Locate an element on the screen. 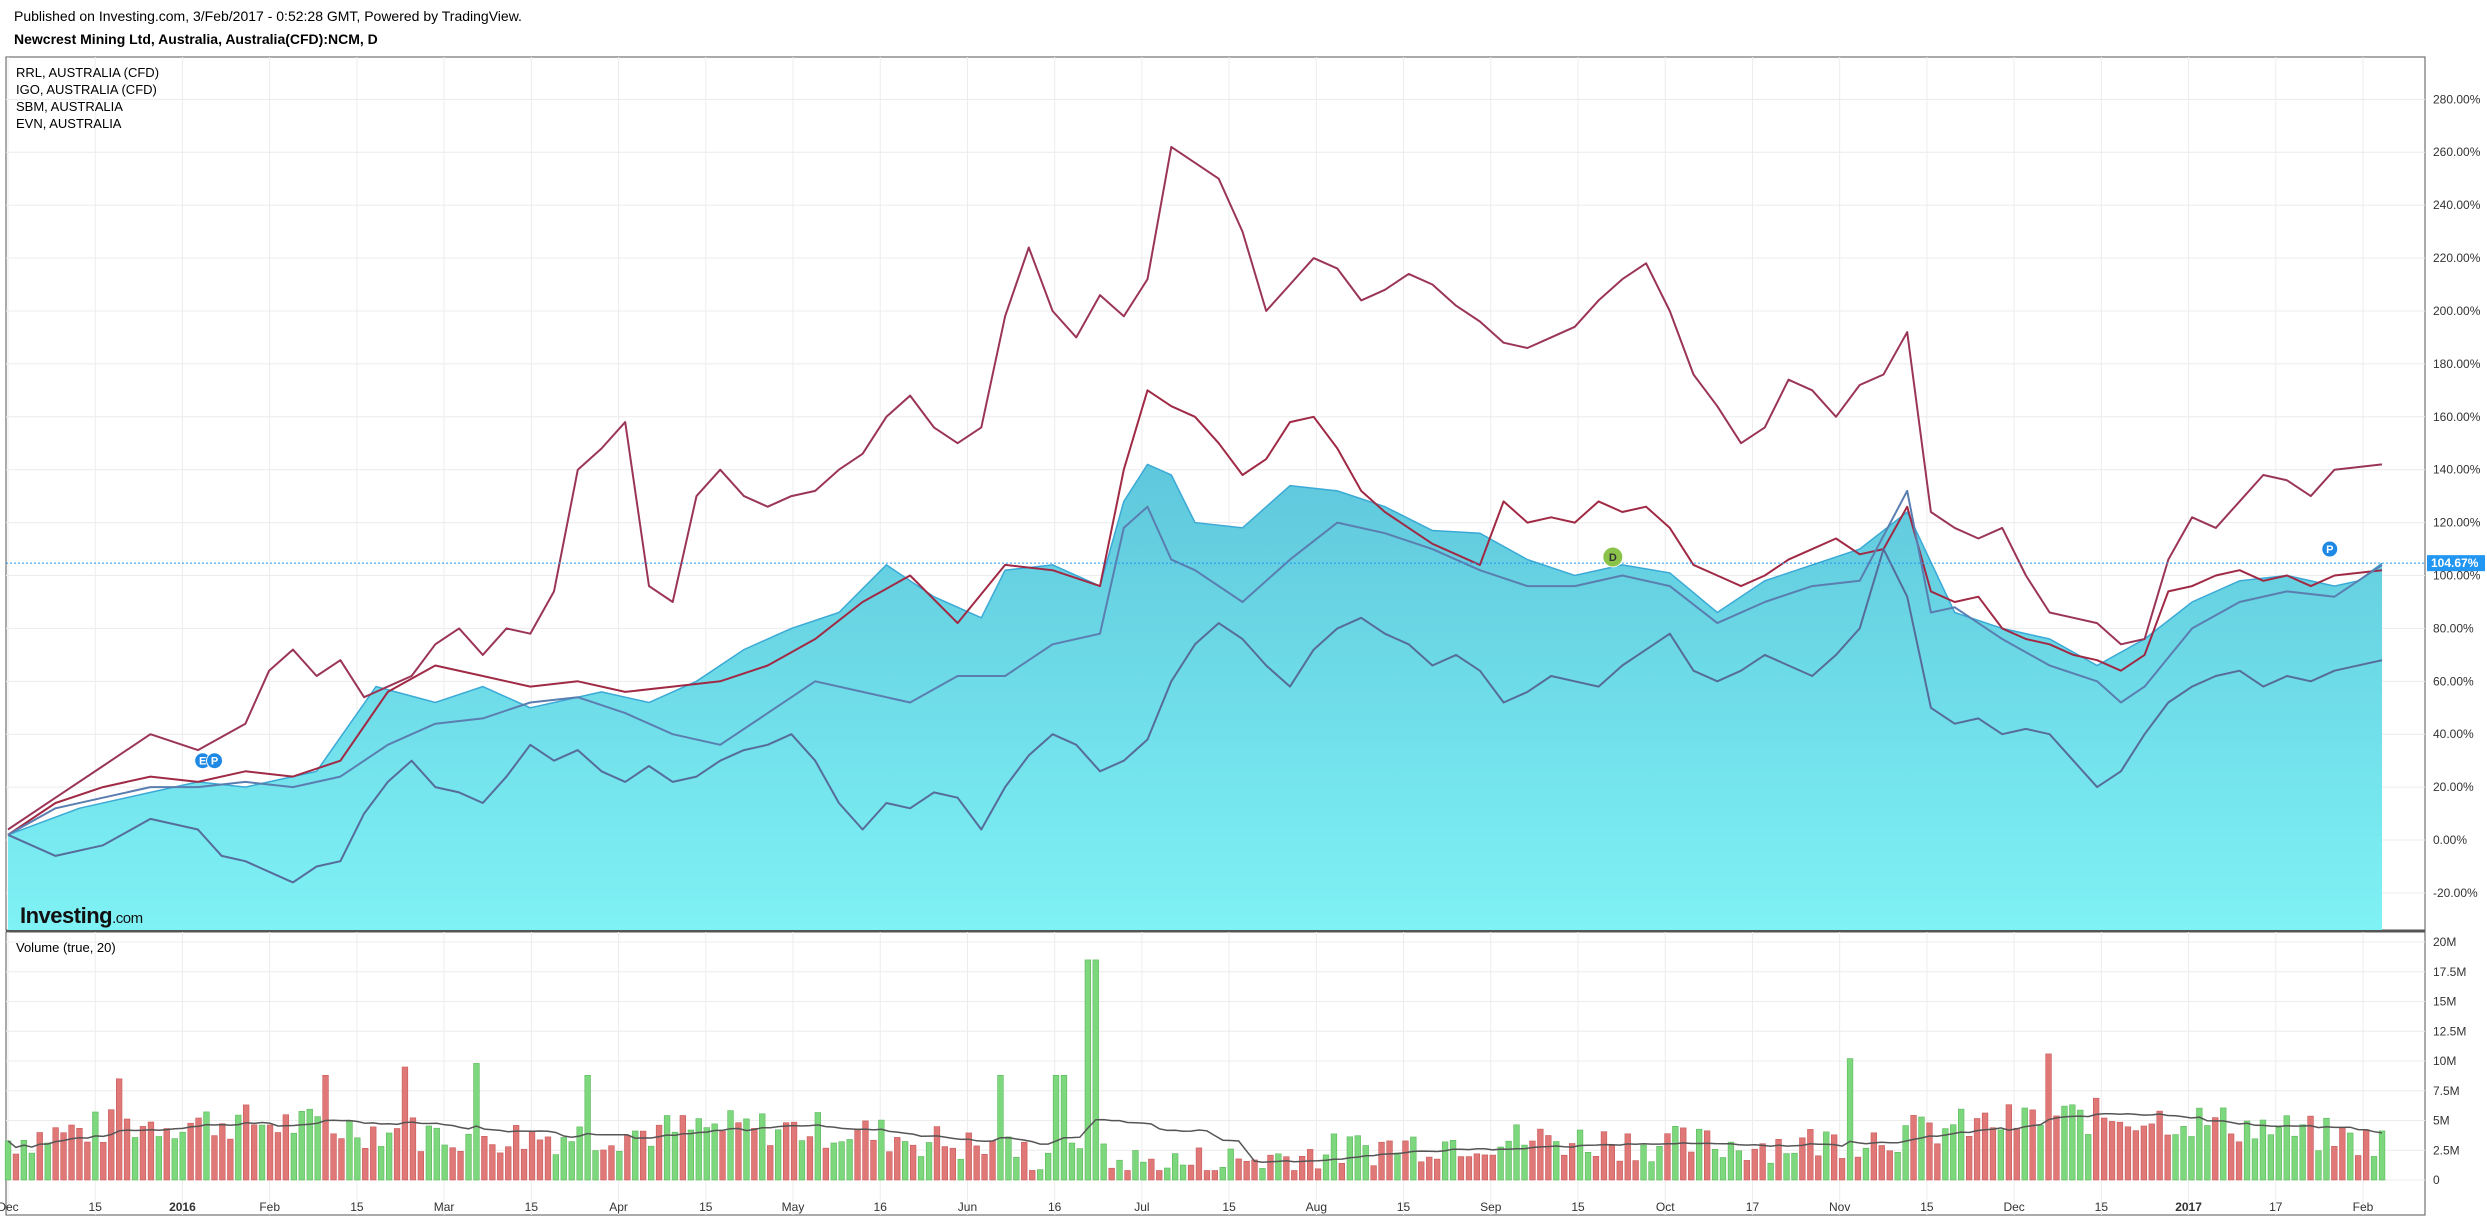  x-tick-label: 16 is located at coordinates (881, 1207).